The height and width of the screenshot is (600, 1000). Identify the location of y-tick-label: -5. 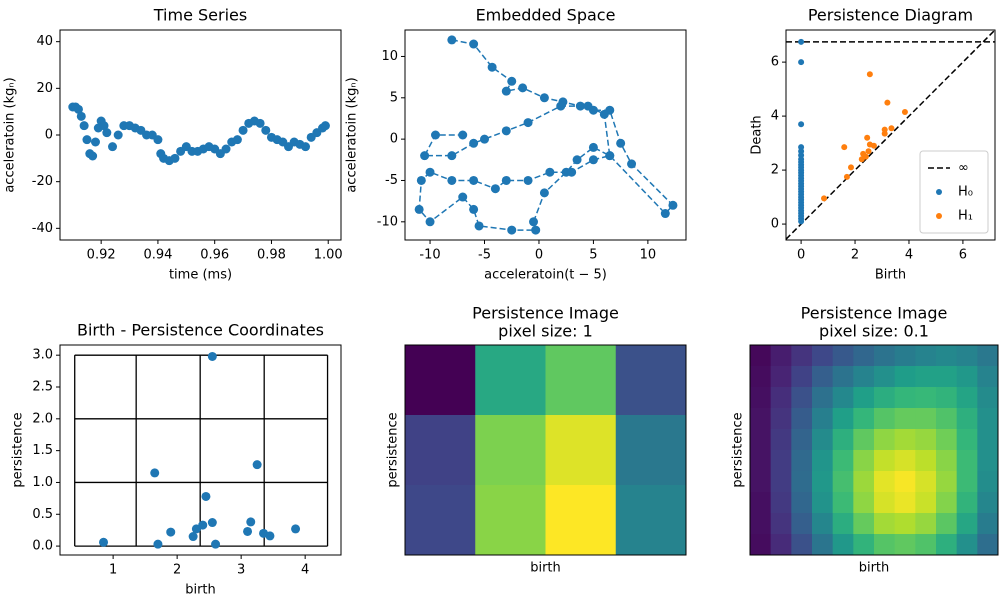
(391, 180).